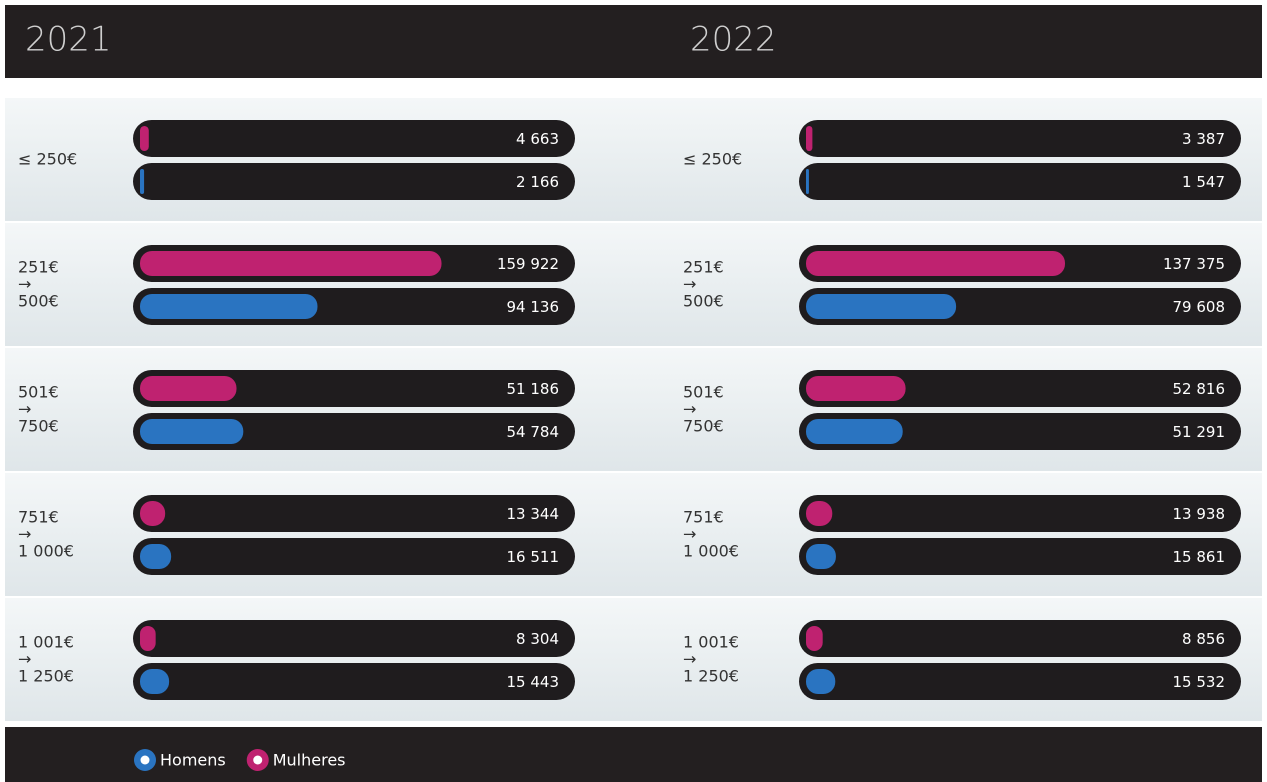 The image size is (1267, 782). What do you see at coordinates (309, 760) in the screenshot?
I see `legend-label: Mulheres` at bounding box center [309, 760].